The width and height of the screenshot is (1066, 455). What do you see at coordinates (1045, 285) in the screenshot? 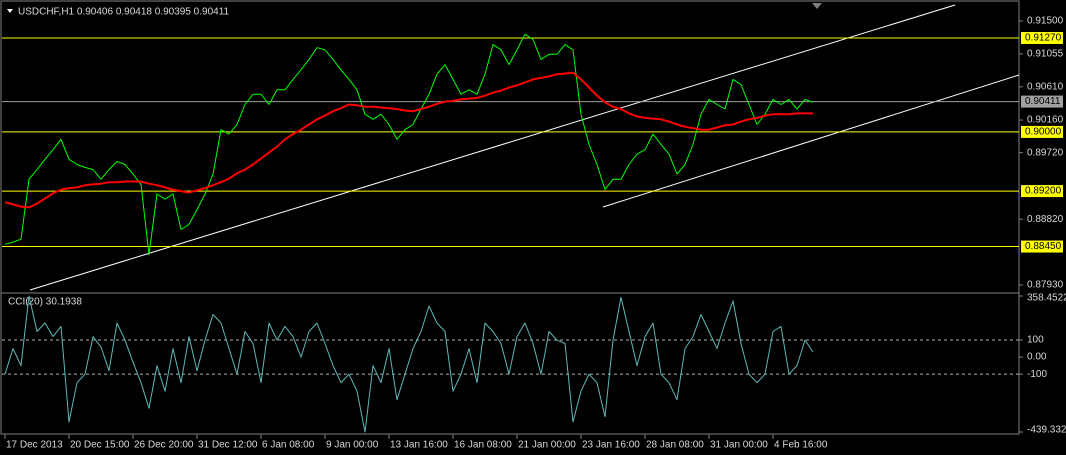
I see `y-tick-label: 0.87930` at bounding box center [1045, 285].